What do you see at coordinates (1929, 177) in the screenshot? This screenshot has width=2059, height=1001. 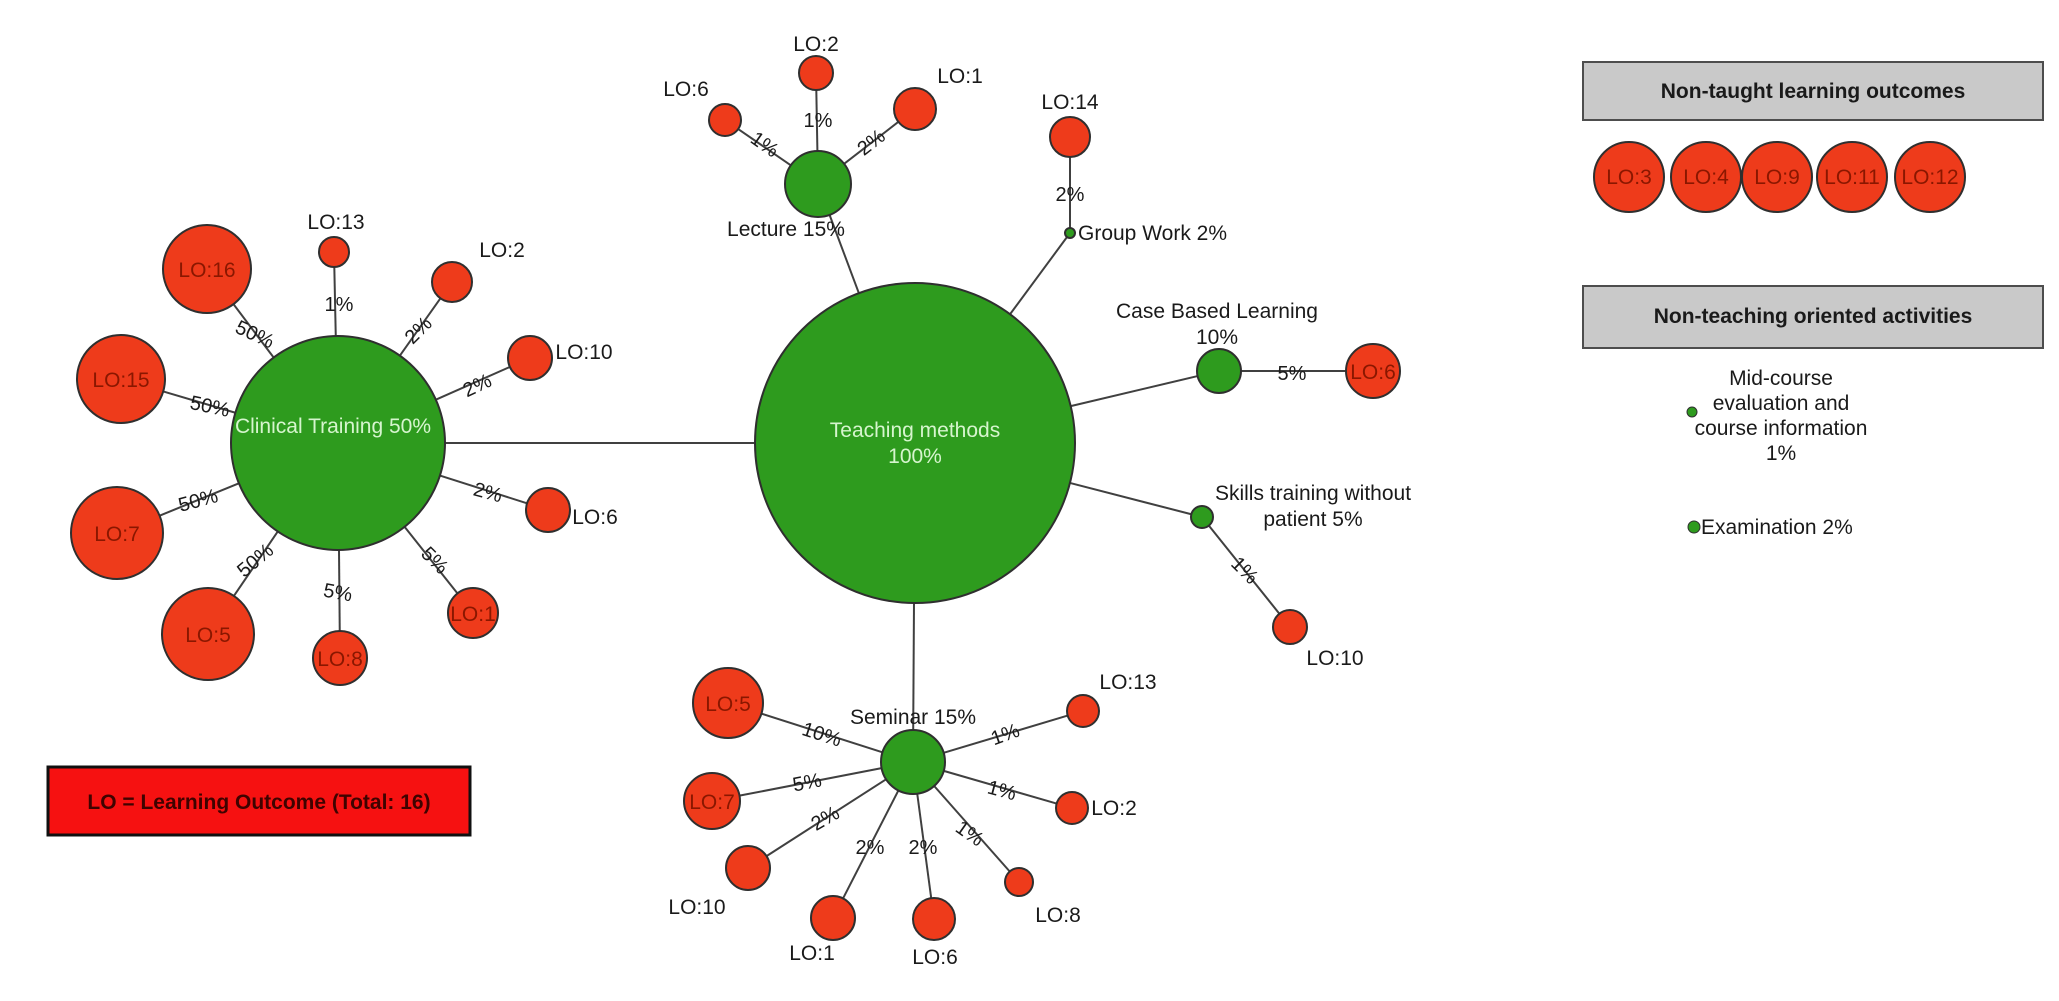 I see `non-taught-outcome-5-label: LO:12` at bounding box center [1929, 177].